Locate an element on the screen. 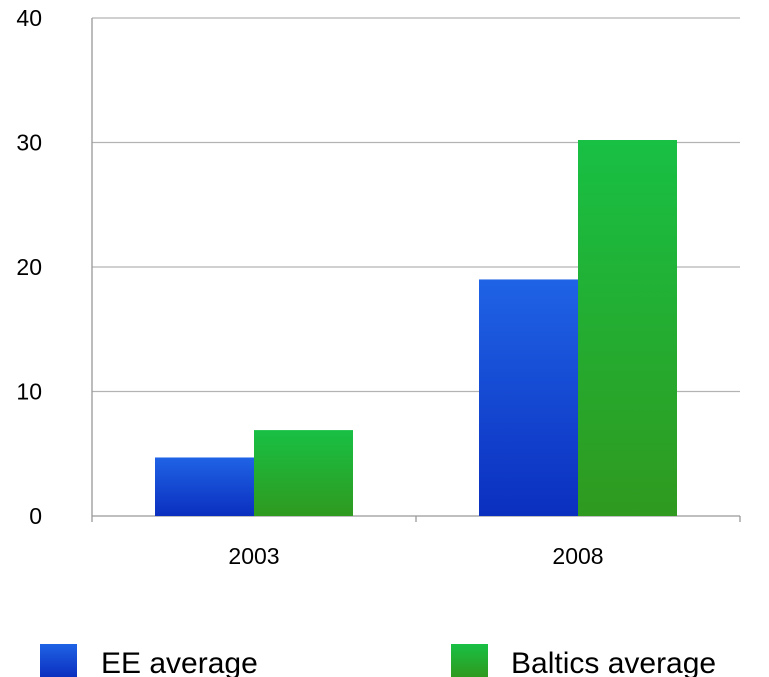 This screenshot has height=677, width=769. y-tick-label-0: 0 is located at coordinates (35, 516).